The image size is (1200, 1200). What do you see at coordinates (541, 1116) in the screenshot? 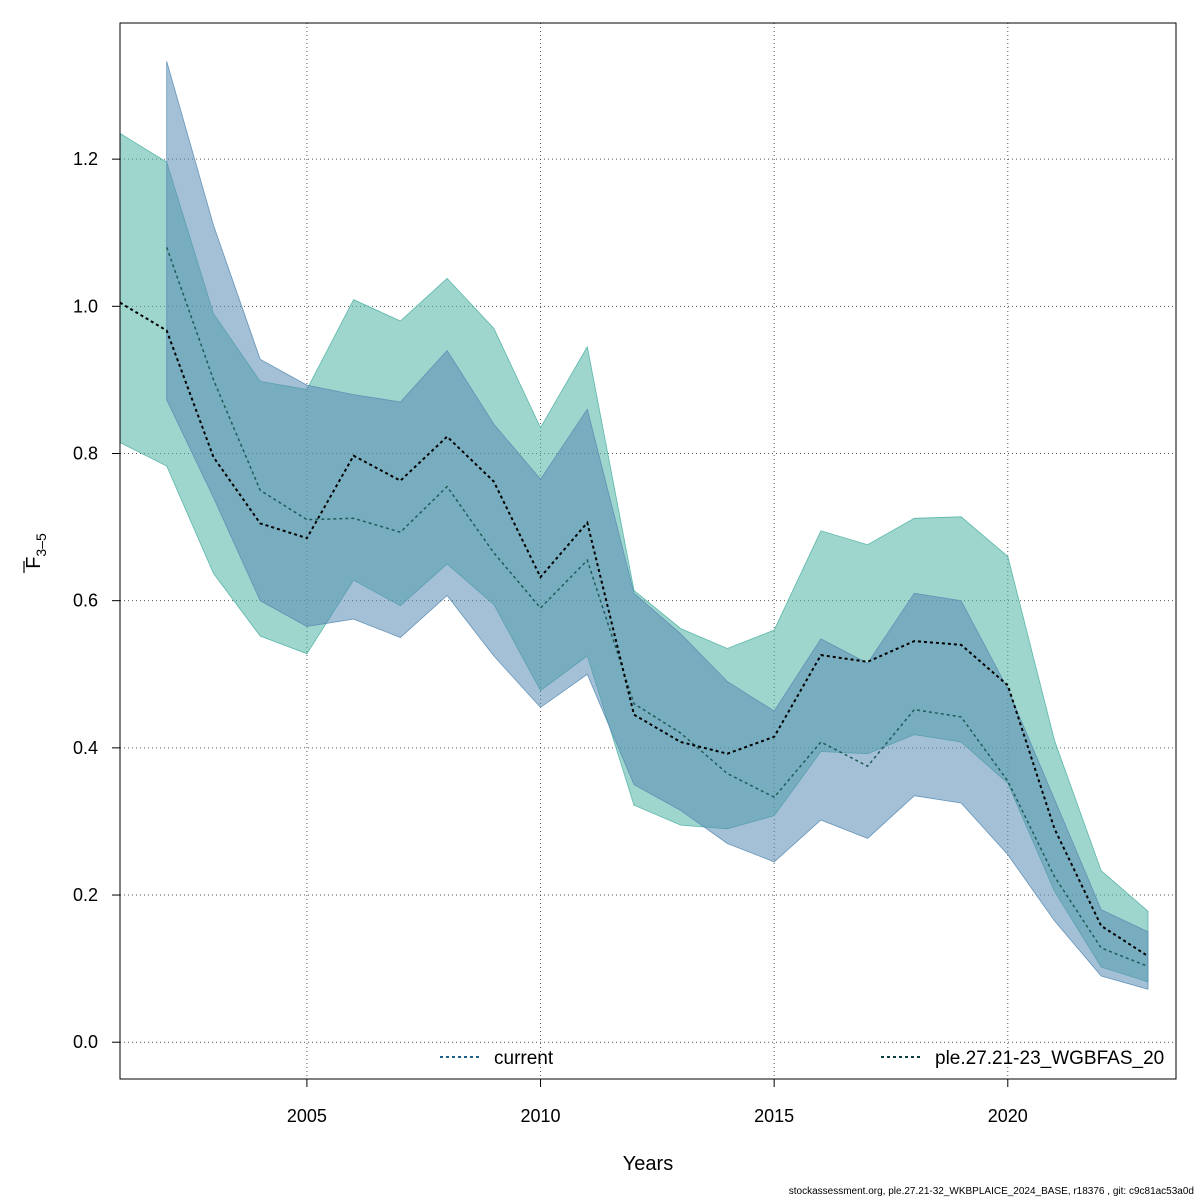
I see `x-tick-label-2010: 2010` at bounding box center [541, 1116].